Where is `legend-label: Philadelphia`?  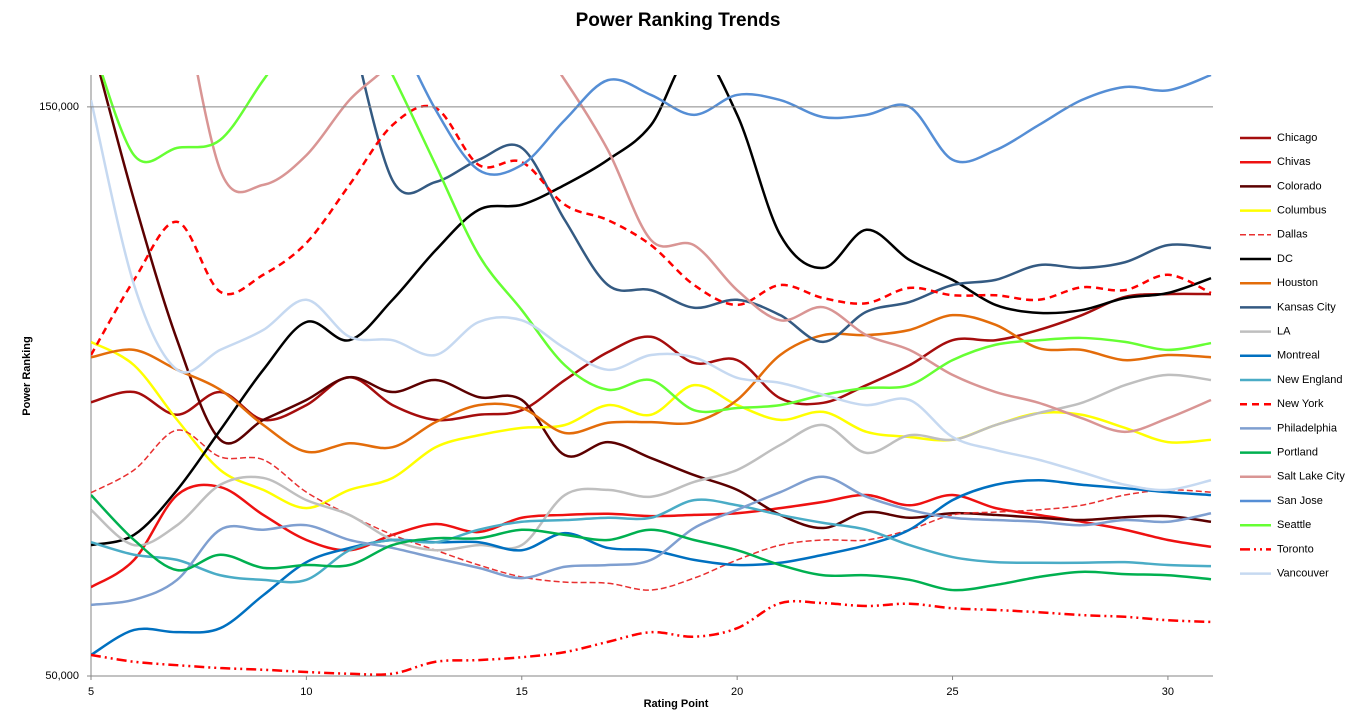
legend-label: Philadelphia is located at coordinates (1307, 428).